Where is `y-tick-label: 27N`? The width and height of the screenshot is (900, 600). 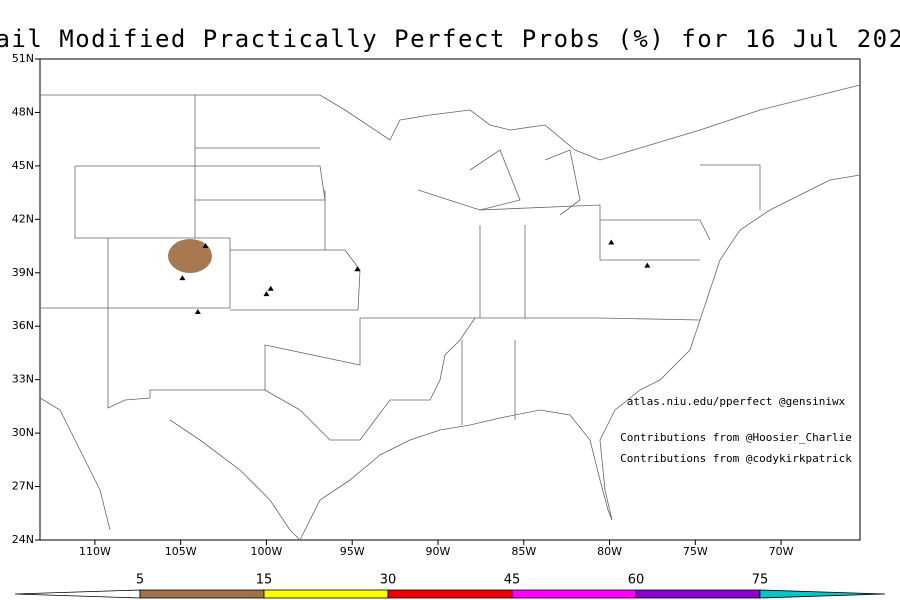 y-tick-label: 27N is located at coordinates (23, 486).